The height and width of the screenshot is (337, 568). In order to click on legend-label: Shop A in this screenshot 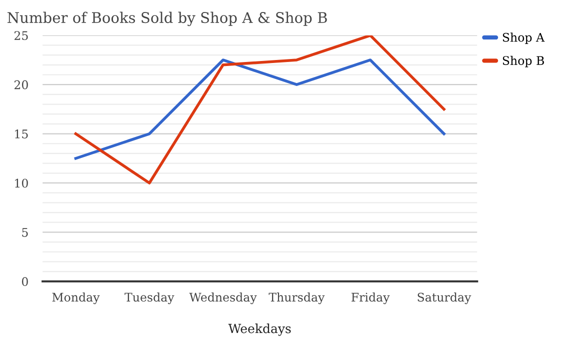, I will do `click(523, 38)`.